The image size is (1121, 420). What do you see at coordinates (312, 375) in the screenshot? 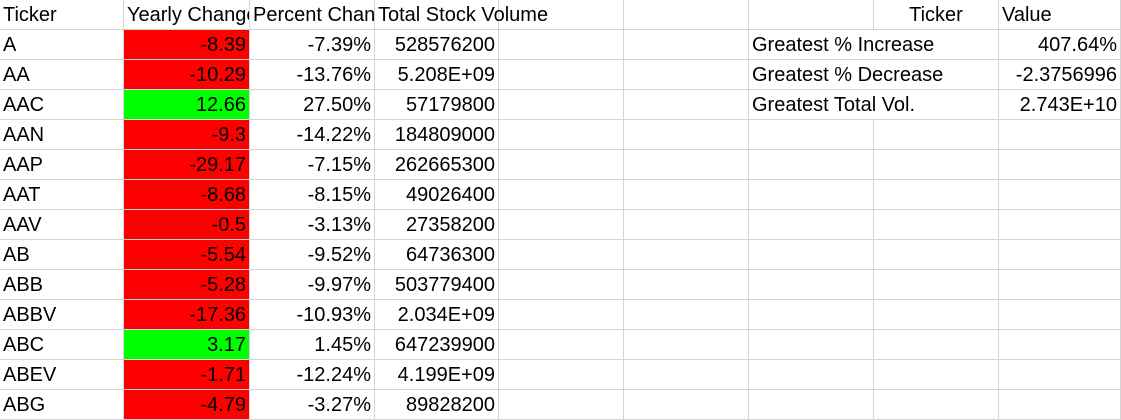
I see `percent-change-cell: -12.24%` at bounding box center [312, 375].